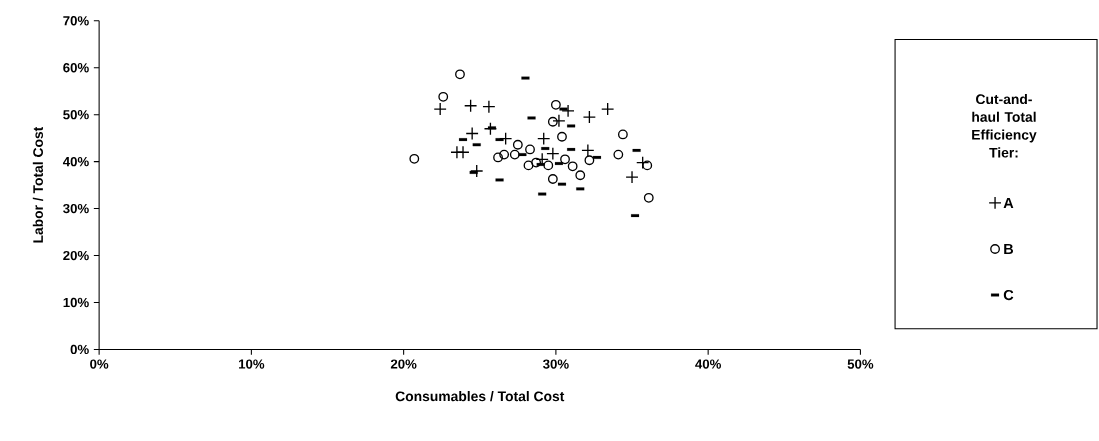 The image size is (1099, 441). What do you see at coordinates (1008, 203) in the screenshot?
I see `legend-label: A` at bounding box center [1008, 203].